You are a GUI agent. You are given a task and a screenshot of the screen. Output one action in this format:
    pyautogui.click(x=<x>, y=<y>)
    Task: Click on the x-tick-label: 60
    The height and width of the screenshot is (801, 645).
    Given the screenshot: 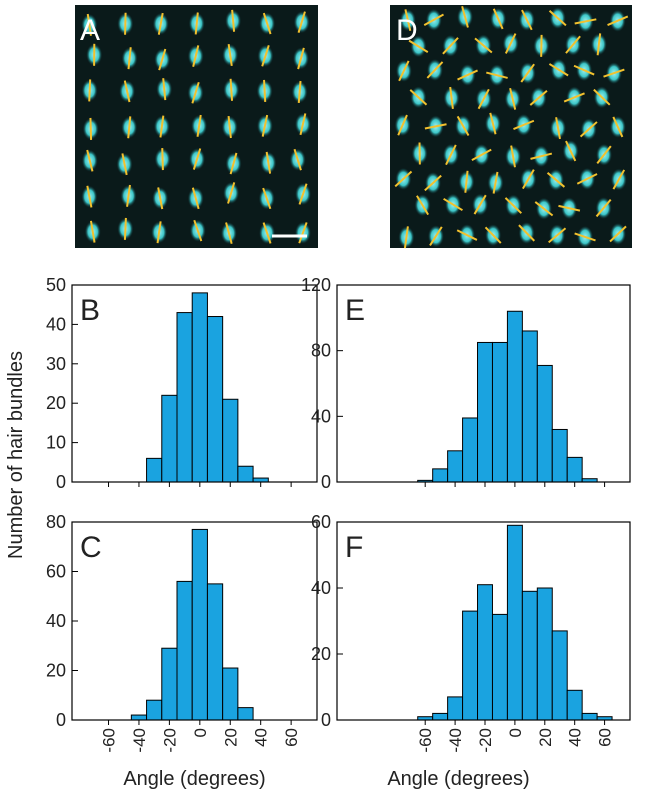 What is the action you would take?
    pyautogui.click(x=605, y=737)
    